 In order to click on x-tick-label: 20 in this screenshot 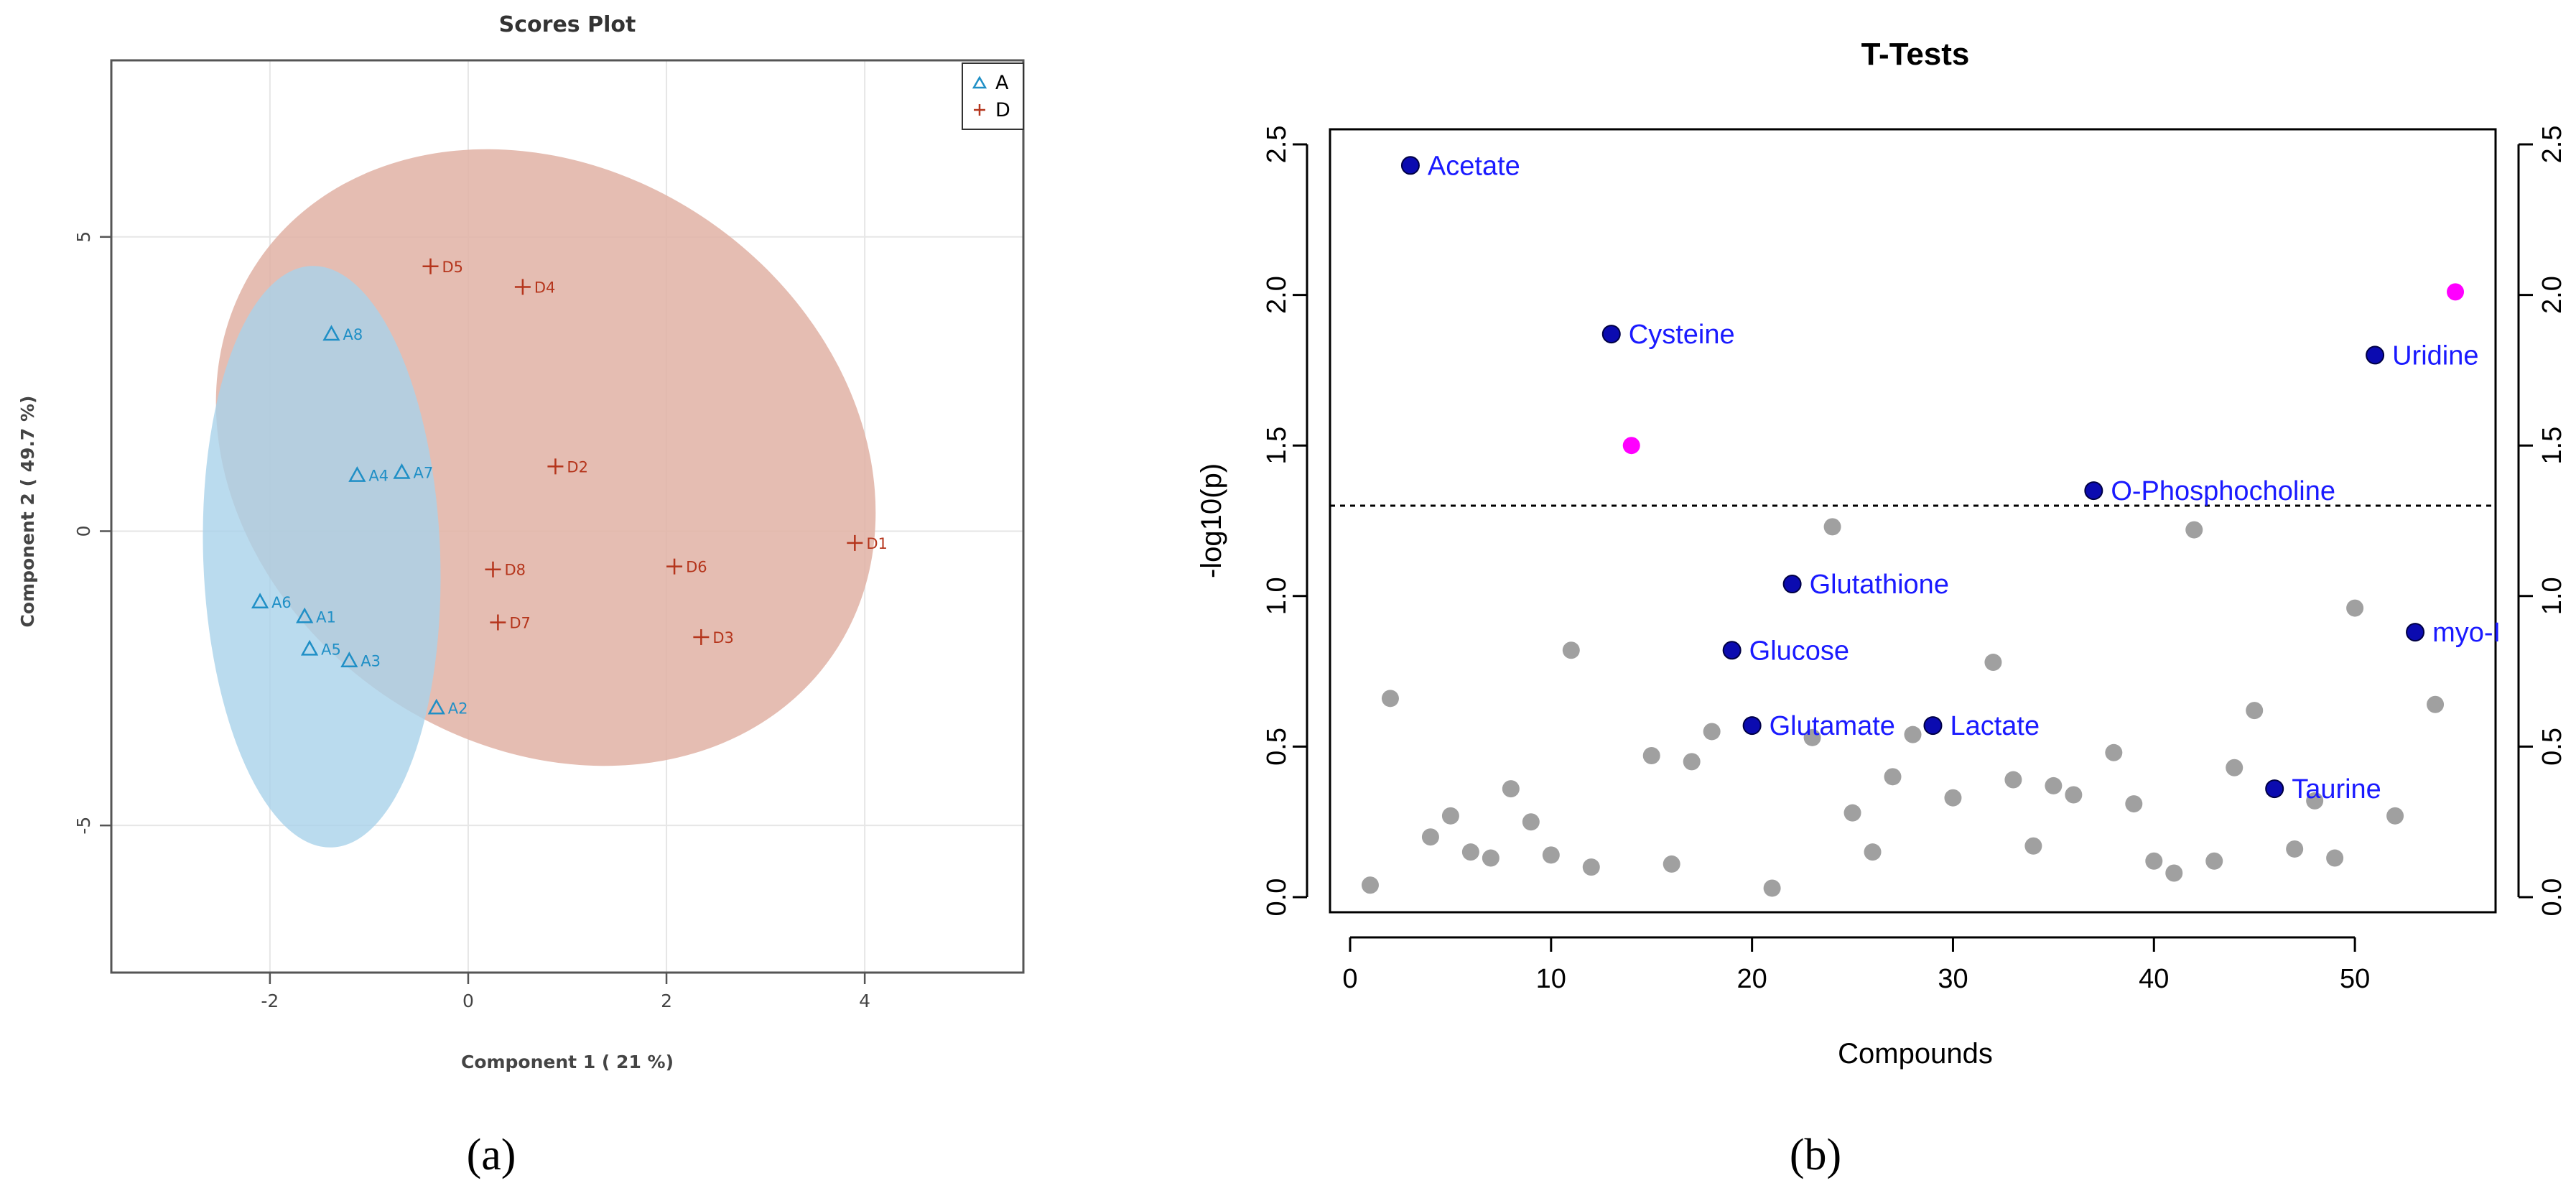, I will do `click(1751, 979)`.